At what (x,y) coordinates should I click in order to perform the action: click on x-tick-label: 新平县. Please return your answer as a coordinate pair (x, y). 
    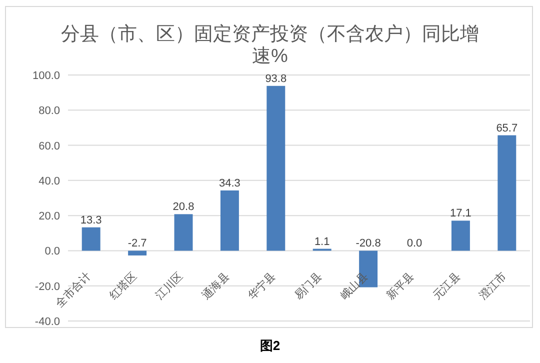
    Looking at the image, I should click on (400, 286).